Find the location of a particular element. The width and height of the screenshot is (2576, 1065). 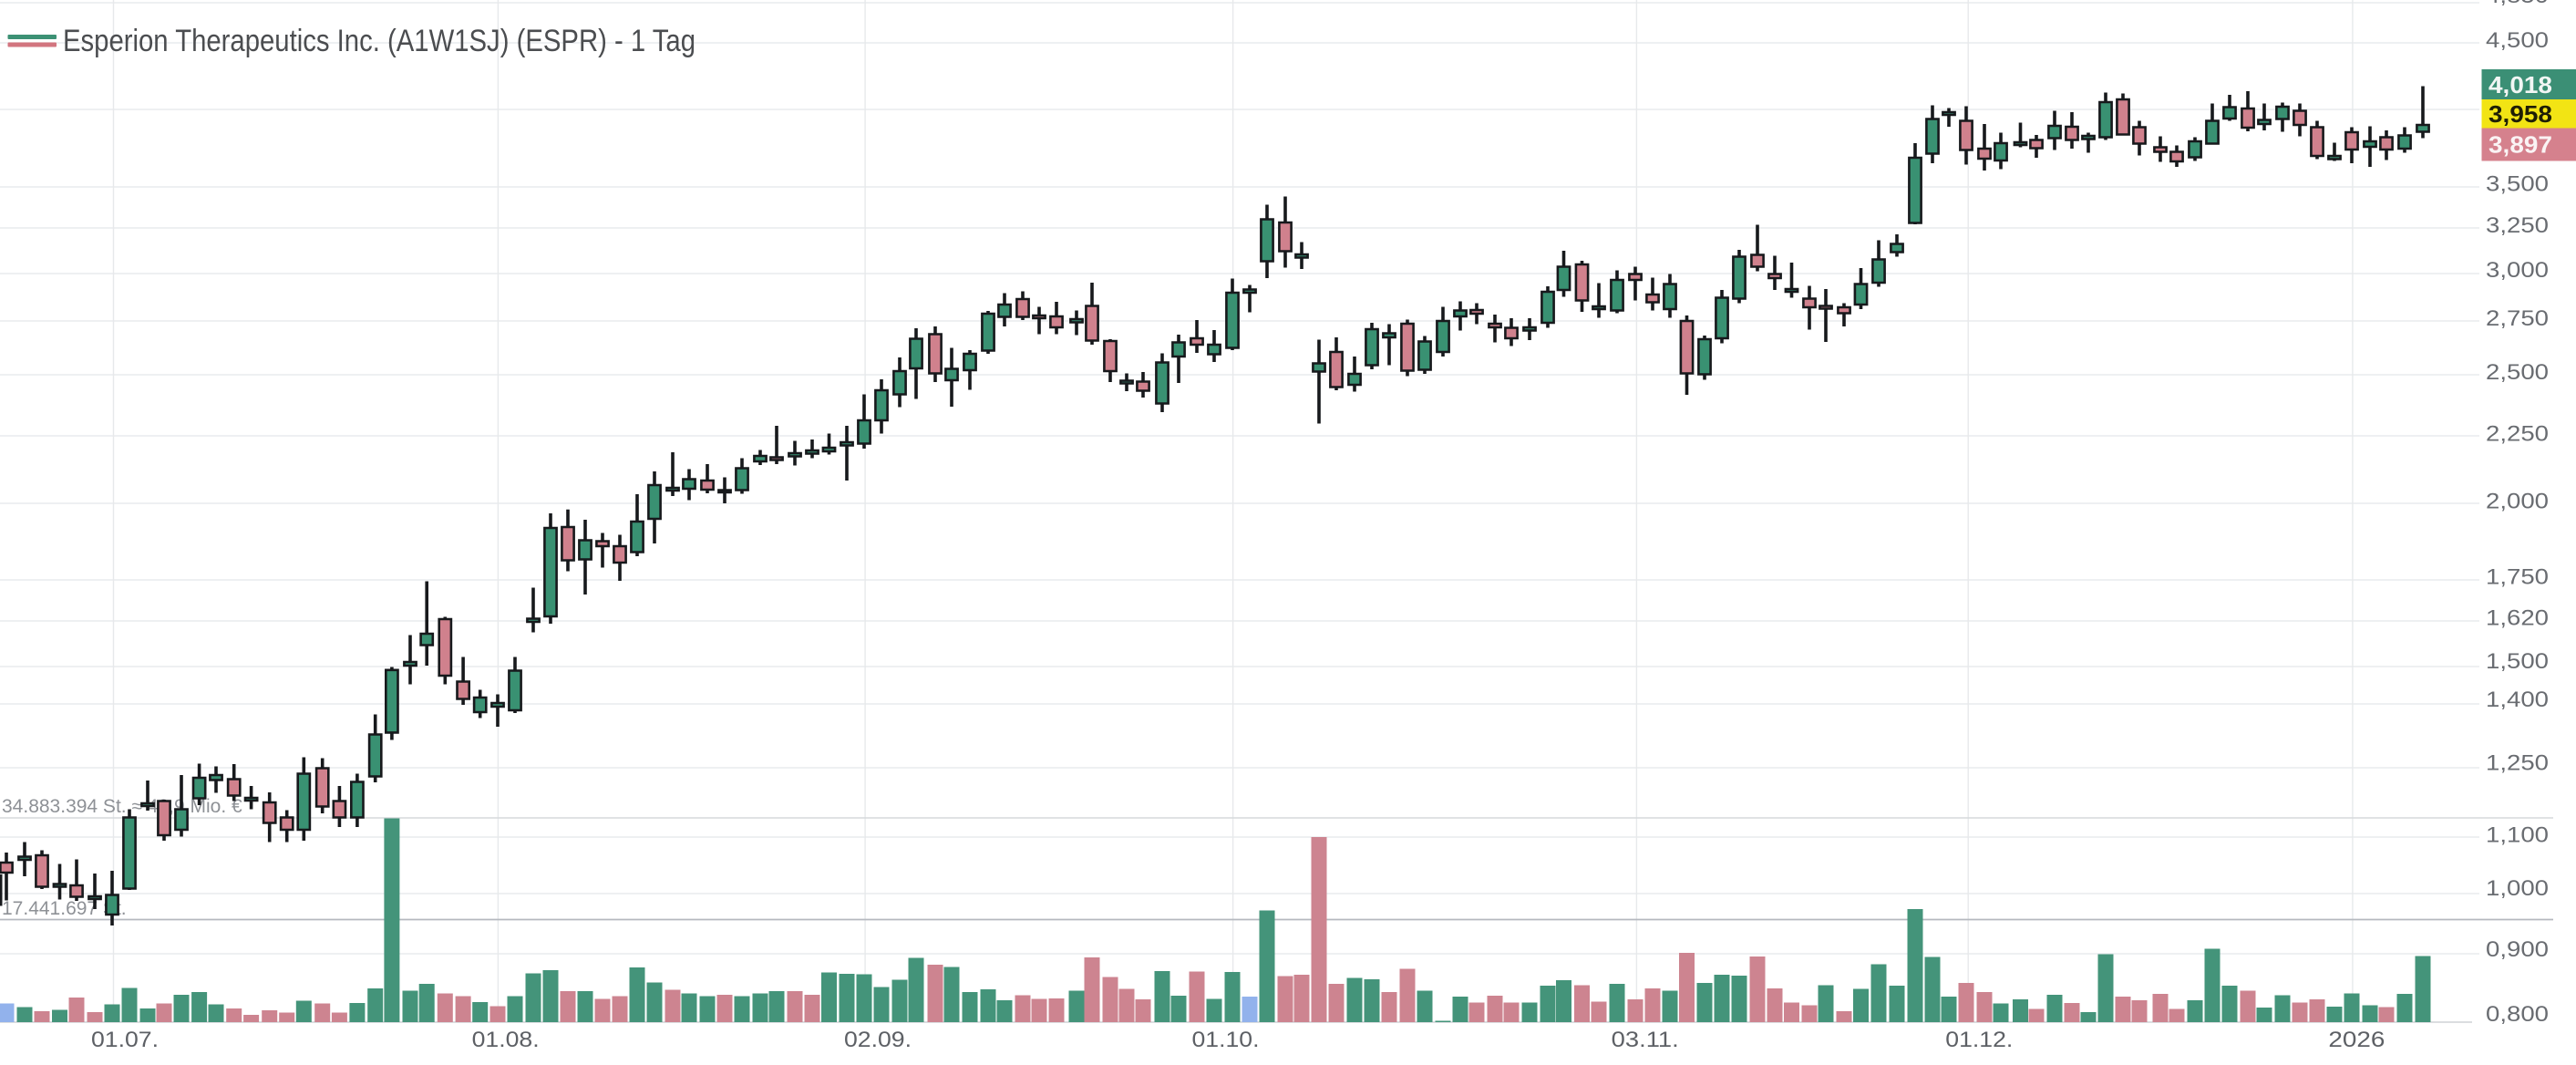

svg-text: 01.07. is located at coordinates (125, 1040).